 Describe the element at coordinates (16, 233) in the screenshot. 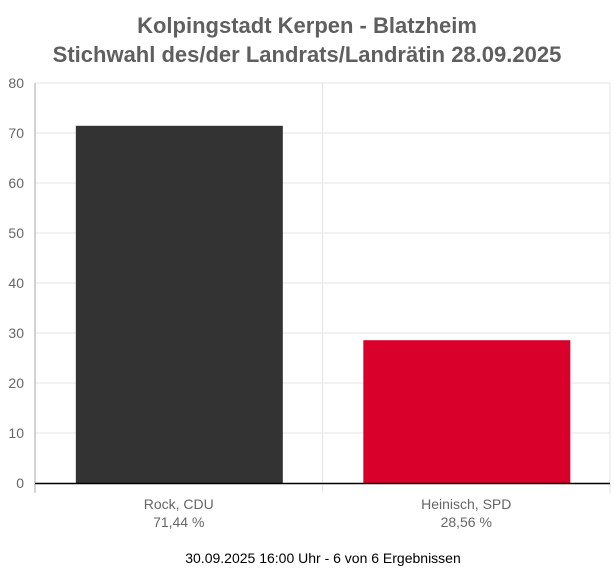

I see `y-tick-label: 50` at that location.